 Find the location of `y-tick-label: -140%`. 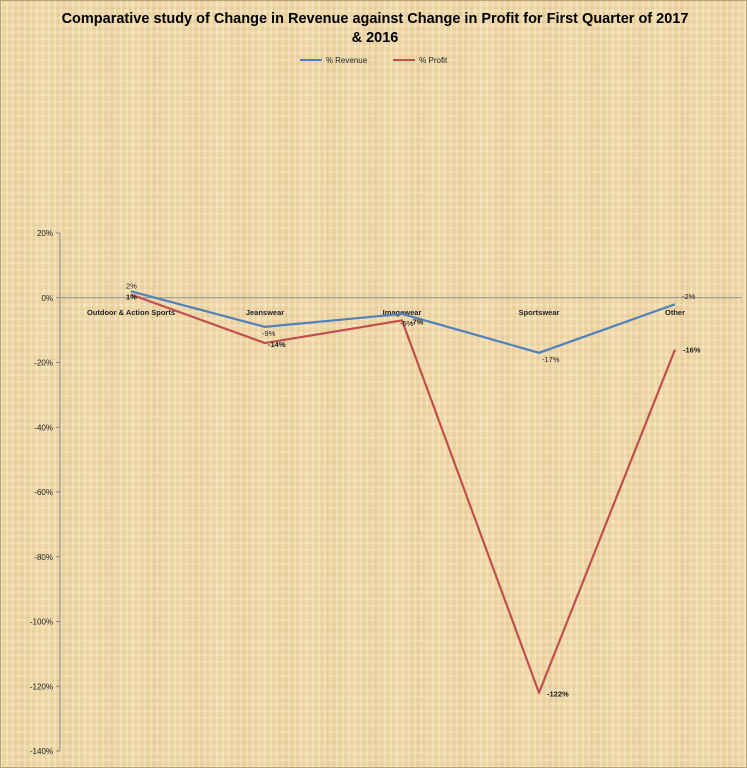

y-tick-label: -140% is located at coordinates (41, 751).